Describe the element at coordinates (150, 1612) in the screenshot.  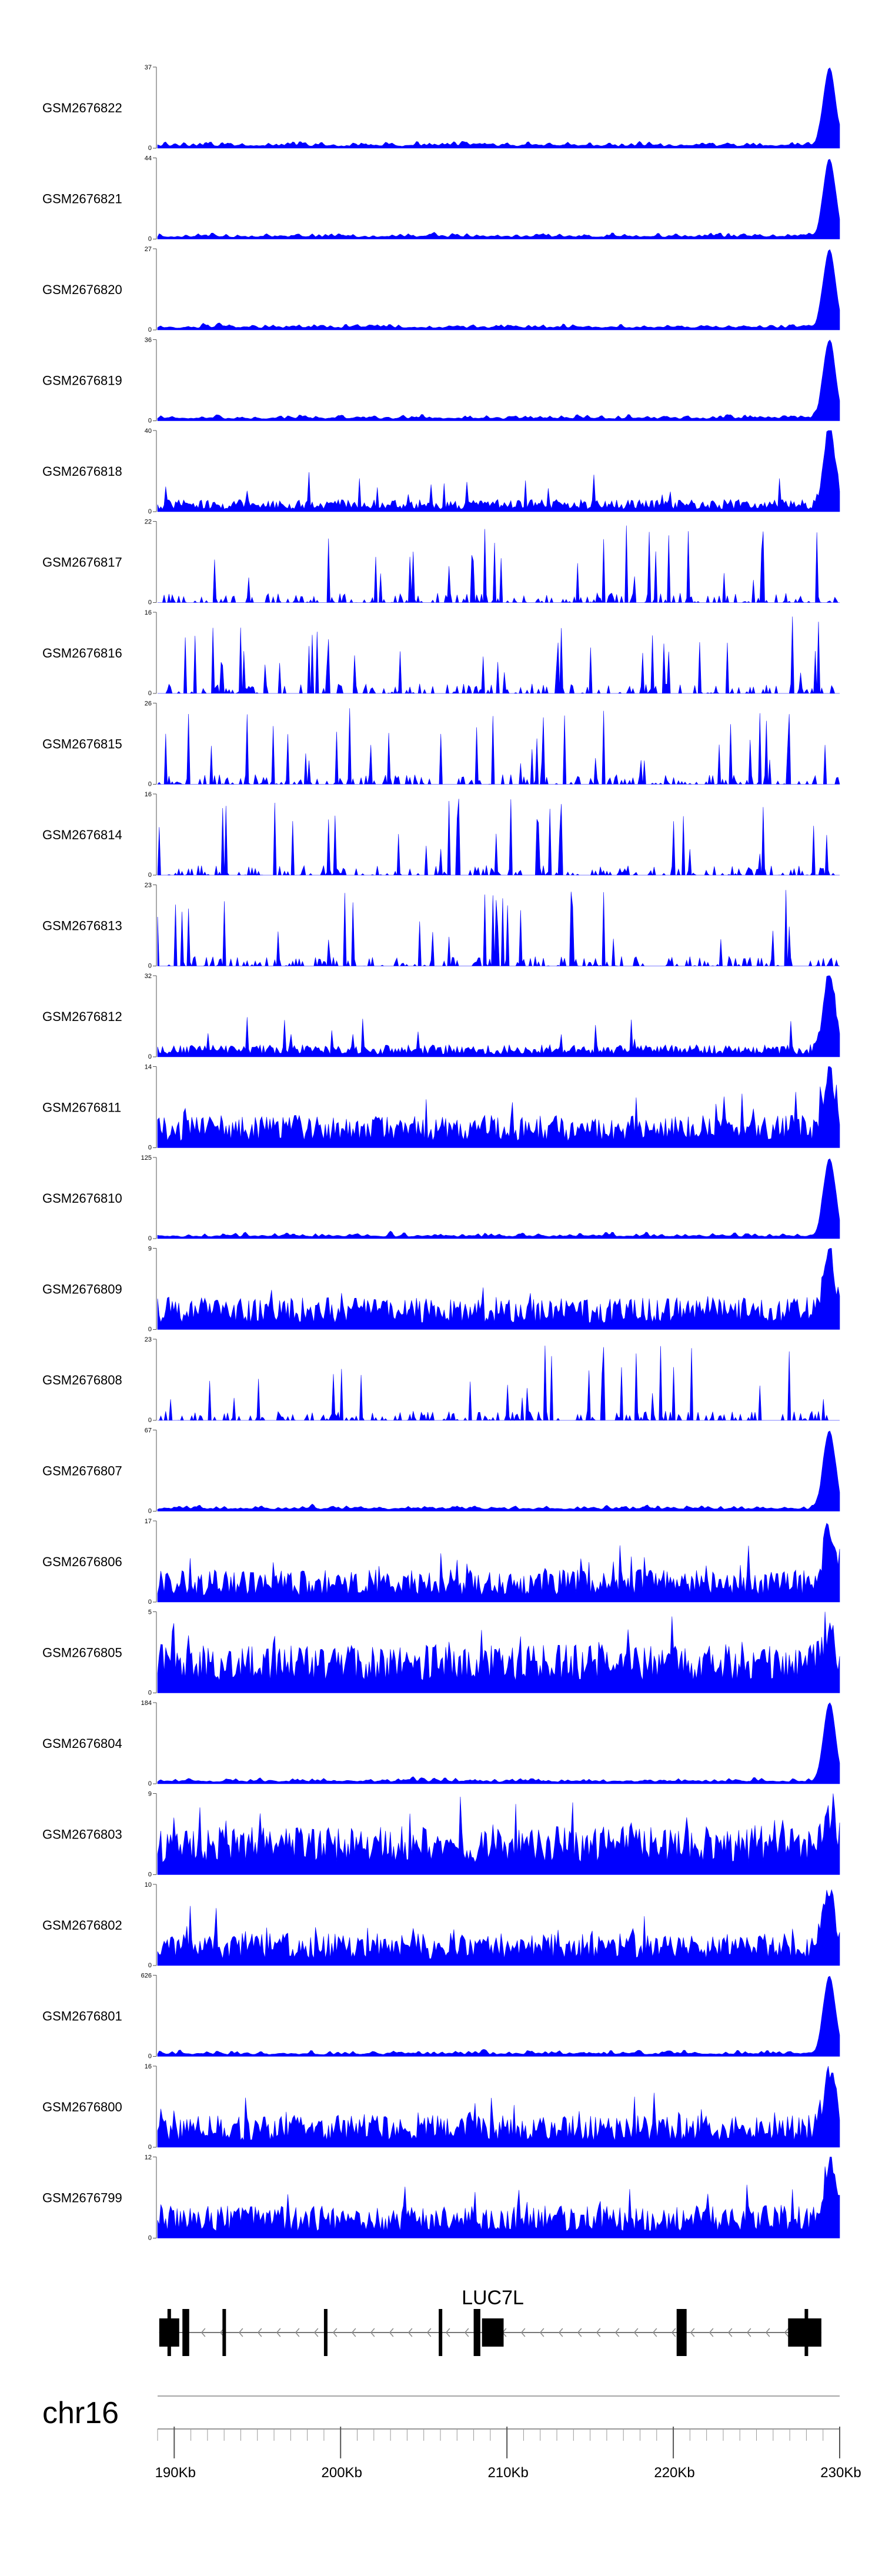
I see `track-ymax-label: 5` at that location.